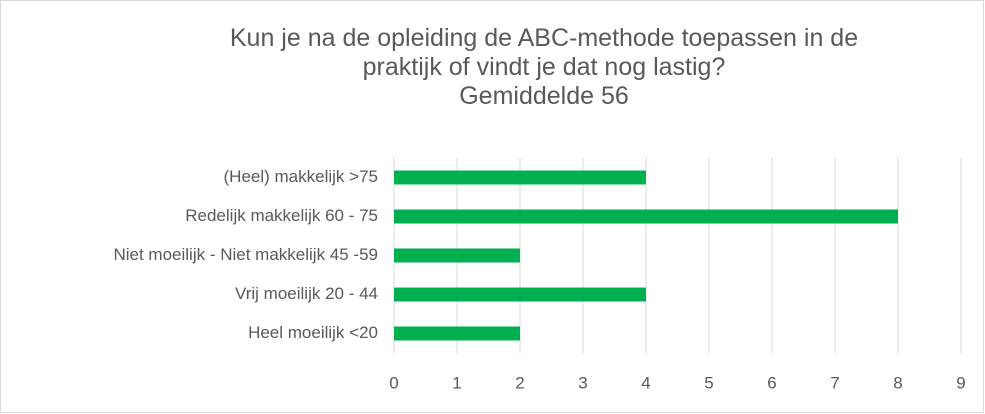  Describe the element at coordinates (582, 382) in the screenshot. I see `x-tick-label: 3` at that location.